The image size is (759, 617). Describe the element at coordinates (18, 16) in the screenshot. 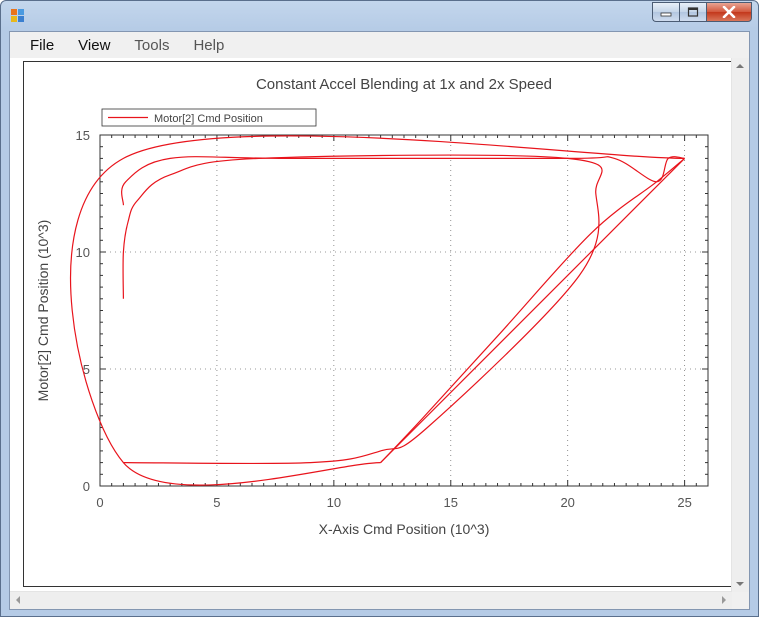

I see `app-icon` at that location.